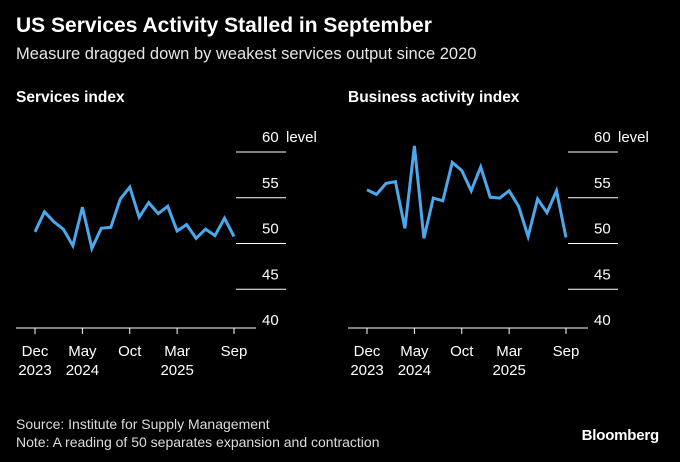 This screenshot has width=680, height=462. I want to click on services-xtick-label: Oct, so click(130, 351).